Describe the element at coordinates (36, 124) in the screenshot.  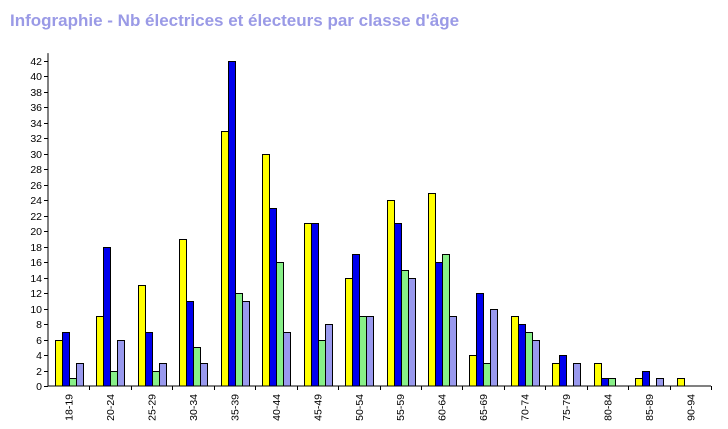
I see `y-tick-label: 34` at that location.